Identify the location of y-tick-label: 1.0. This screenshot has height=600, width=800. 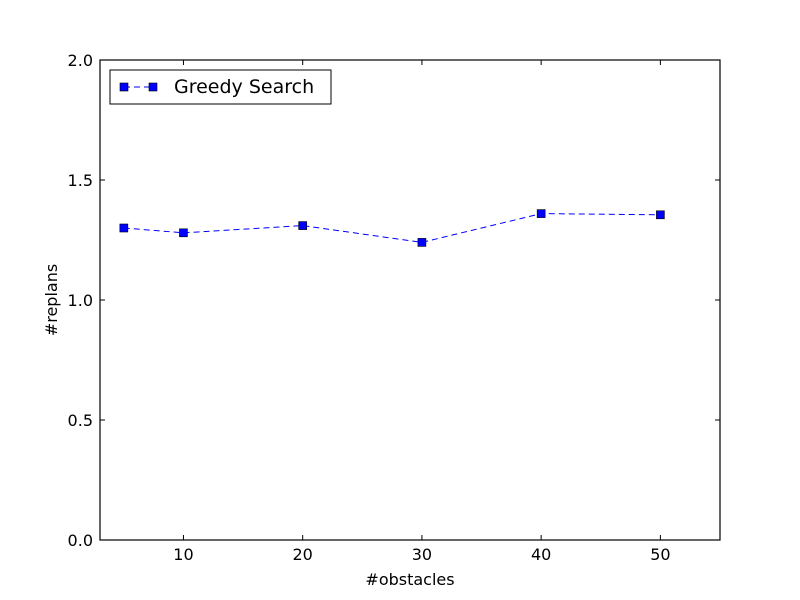
(80, 300).